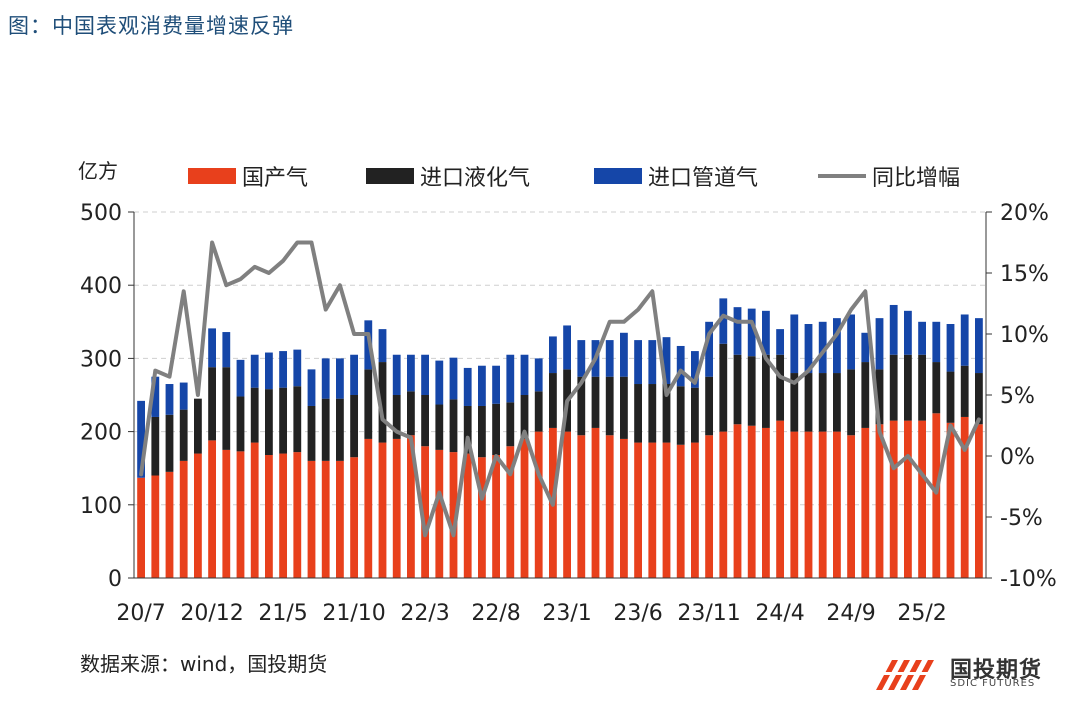  What do you see at coordinates (101, 286) in the screenshot?
I see `left-tick-label: 400` at bounding box center [101, 286].